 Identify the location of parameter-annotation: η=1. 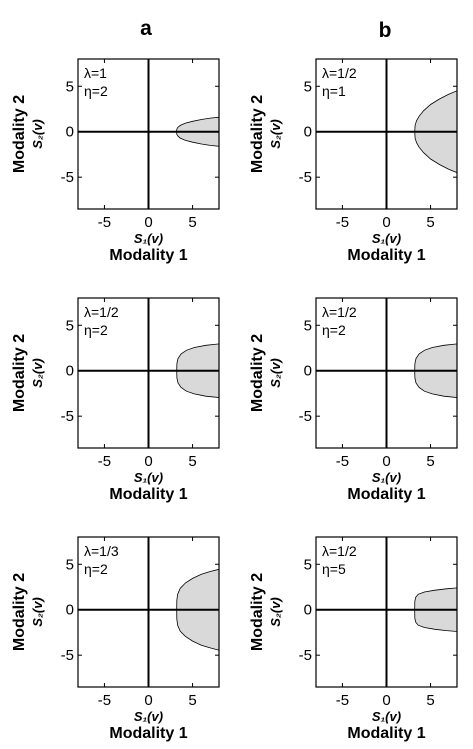
(334, 91).